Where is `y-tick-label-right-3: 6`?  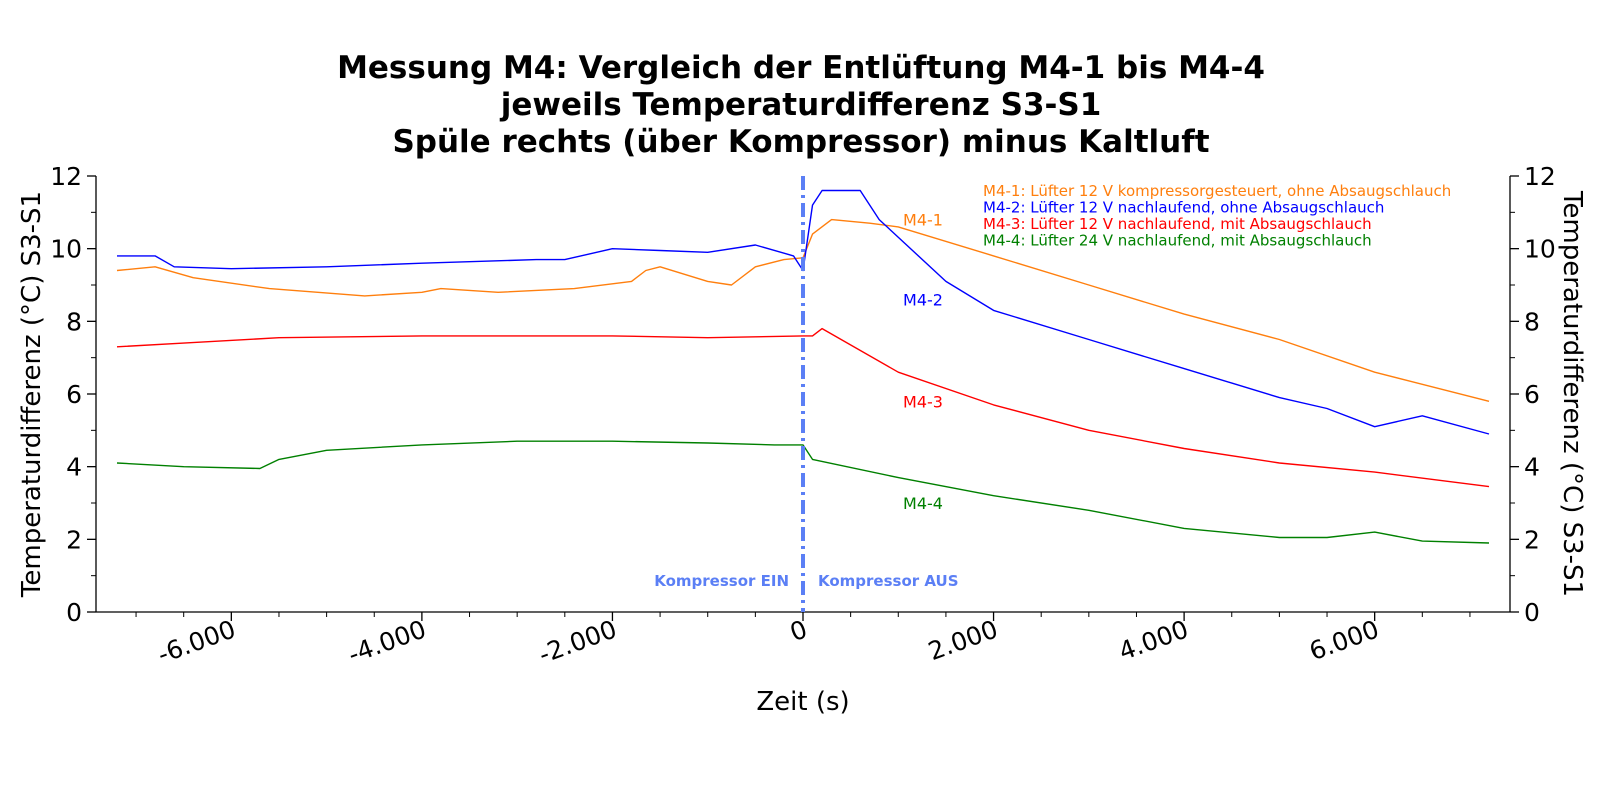 y-tick-label-right-3: 6 is located at coordinates (1532, 394).